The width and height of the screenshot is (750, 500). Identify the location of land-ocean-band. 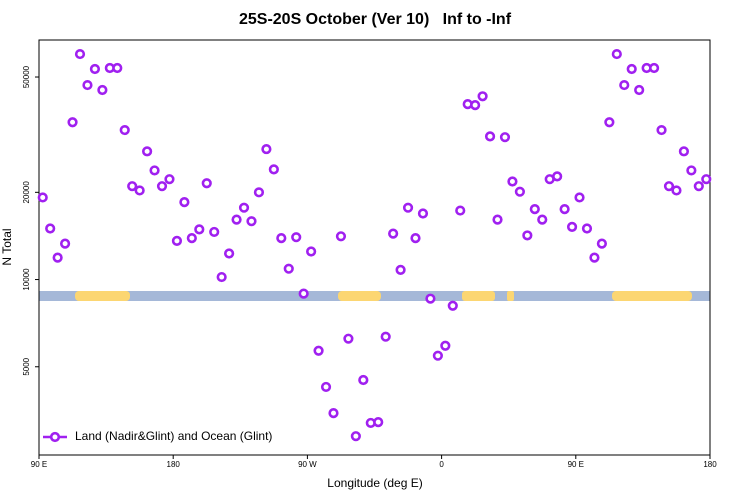
(374, 296).